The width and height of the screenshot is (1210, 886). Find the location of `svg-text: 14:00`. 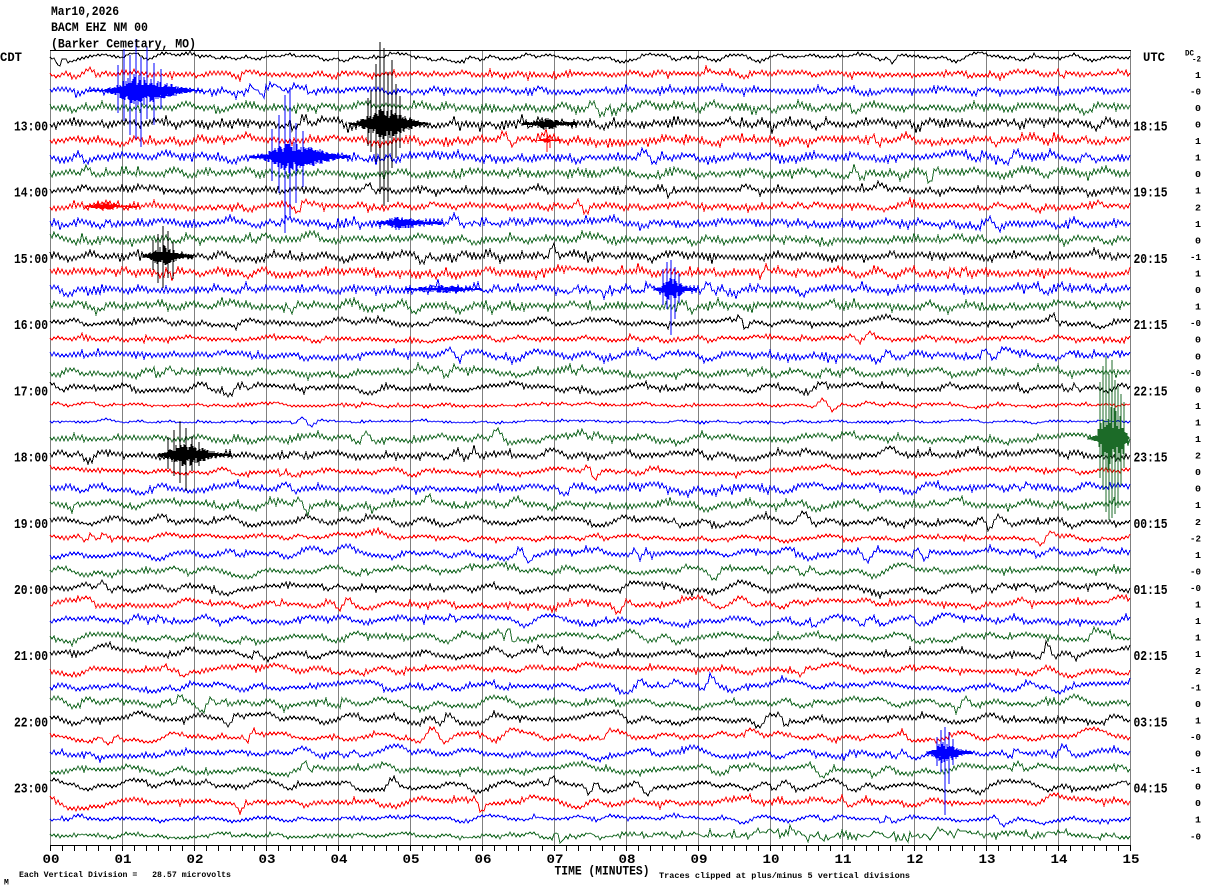

svg-text: 14:00 is located at coordinates (31, 194).